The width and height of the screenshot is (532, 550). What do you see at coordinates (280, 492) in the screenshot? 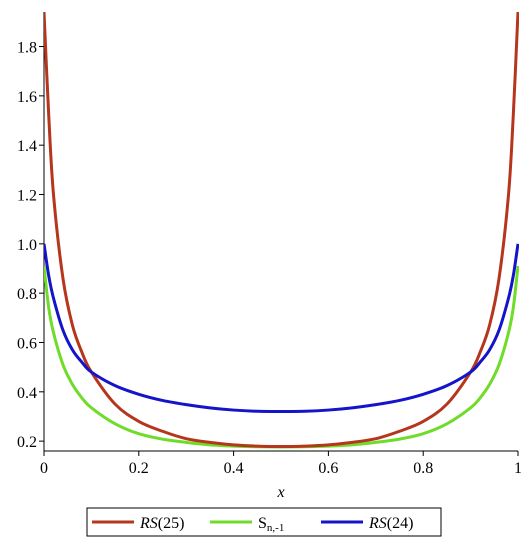
I see `x-axis-title: x` at bounding box center [280, 492].